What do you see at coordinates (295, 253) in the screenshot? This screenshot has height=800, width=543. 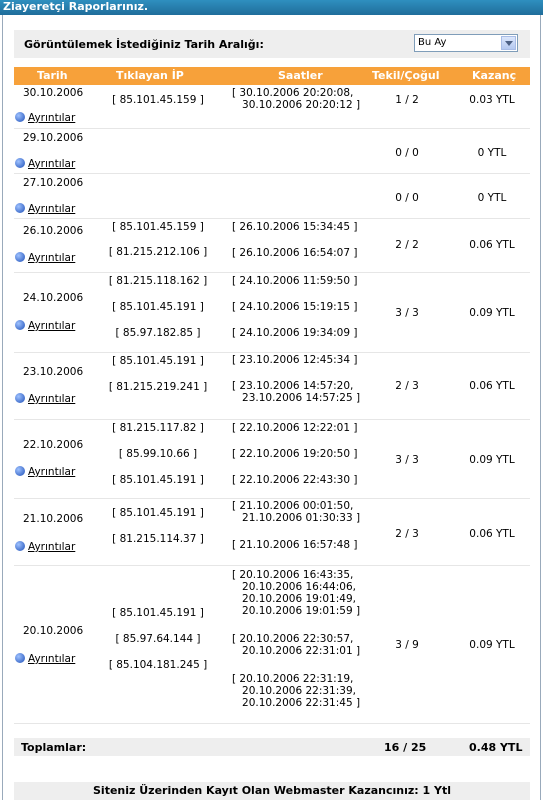 I see `click-times: [ 26.10.2006 16:54:07 ]` at bounding box center [295, 253].